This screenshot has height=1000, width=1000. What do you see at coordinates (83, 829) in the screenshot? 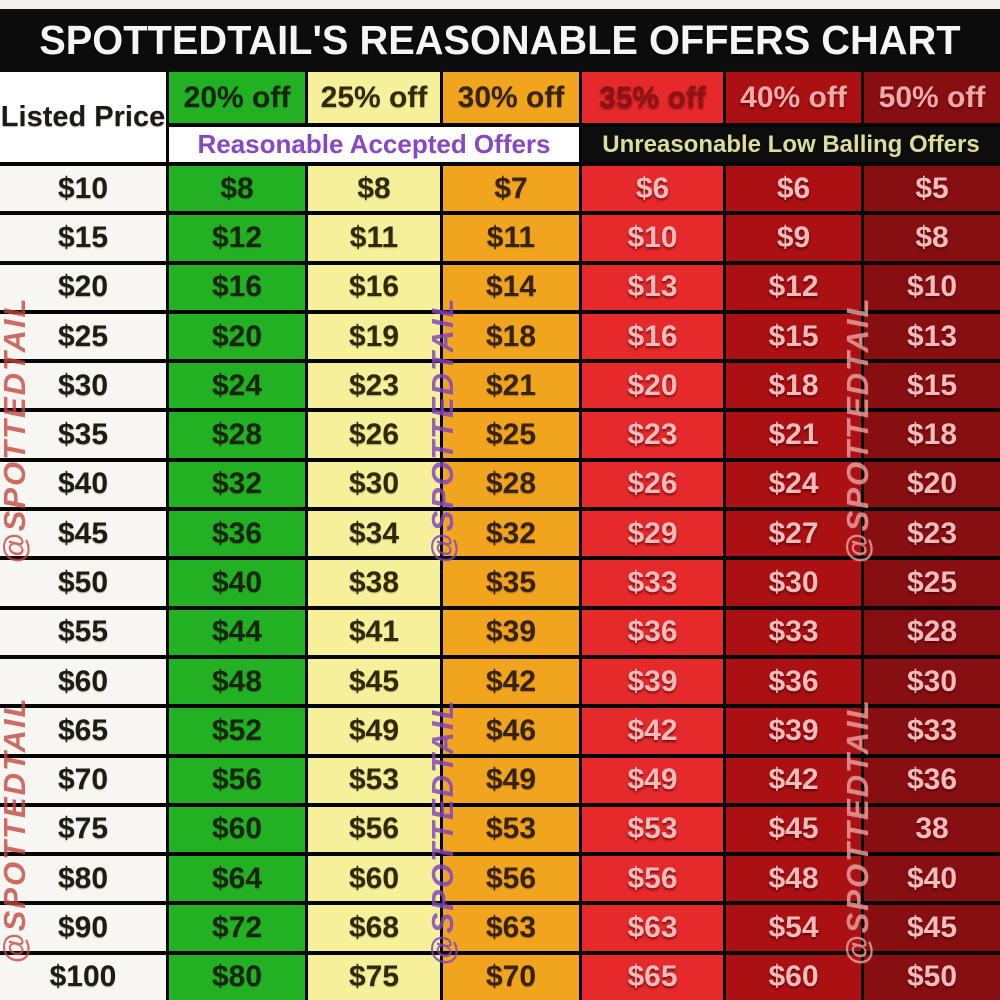
I see `row-label: $75` at bounding box center [83, 829].